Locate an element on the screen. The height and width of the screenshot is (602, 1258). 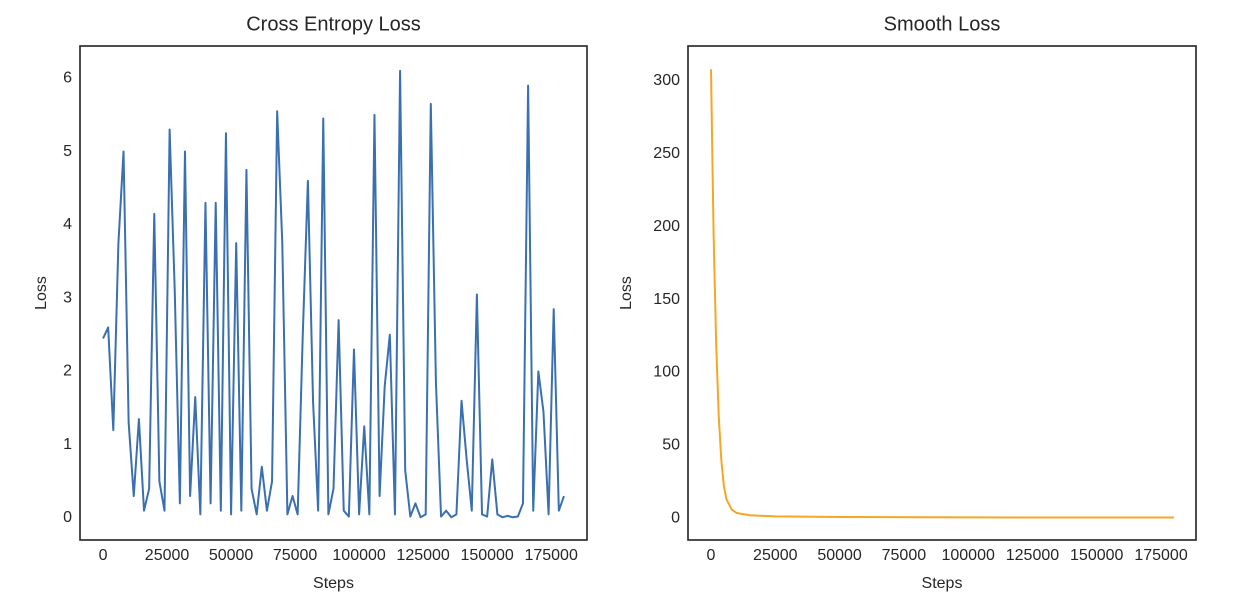
y-tick-label: 6 is located at coordinates (67, 77).